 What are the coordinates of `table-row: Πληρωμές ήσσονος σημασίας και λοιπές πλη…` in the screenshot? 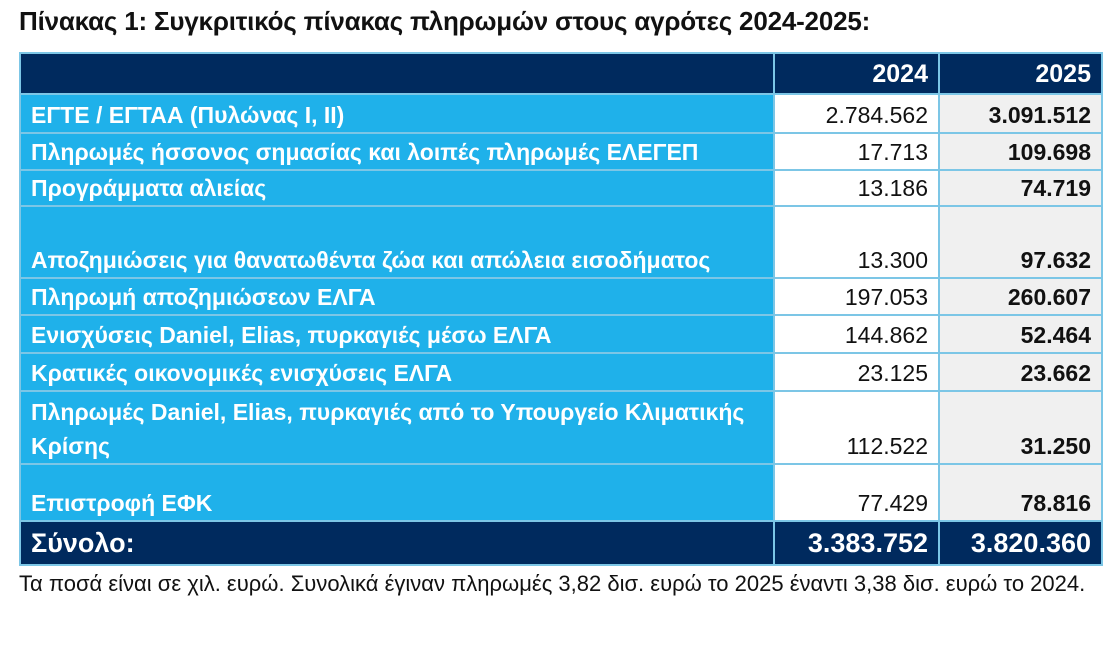 It's located at (561, 151).